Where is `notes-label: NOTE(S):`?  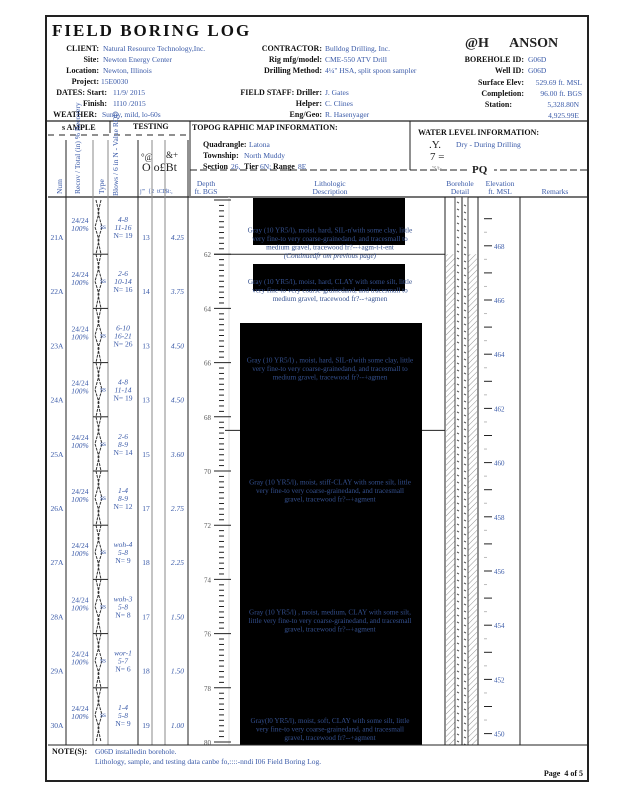 notes-label: NOTE(S): is located at coordinates (69, 751).